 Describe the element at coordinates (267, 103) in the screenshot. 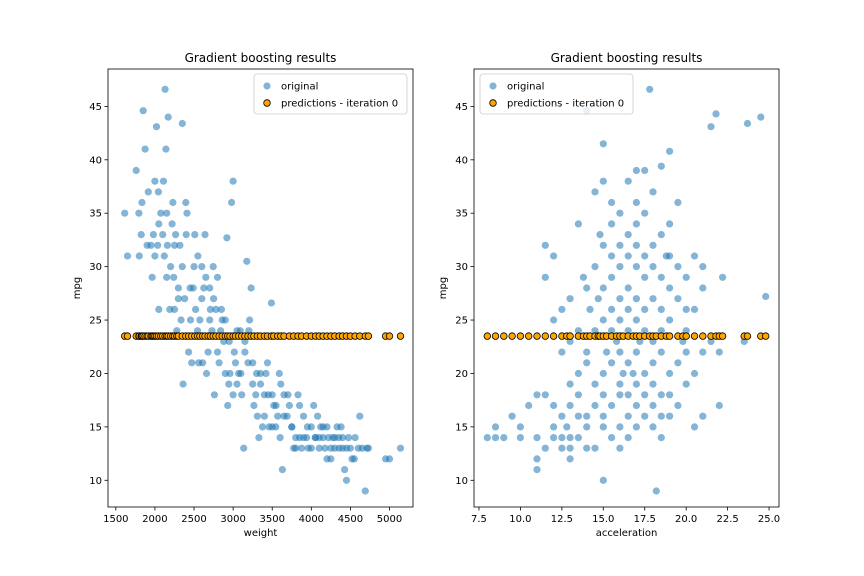

I see `legend-marker-predictions` at that location.